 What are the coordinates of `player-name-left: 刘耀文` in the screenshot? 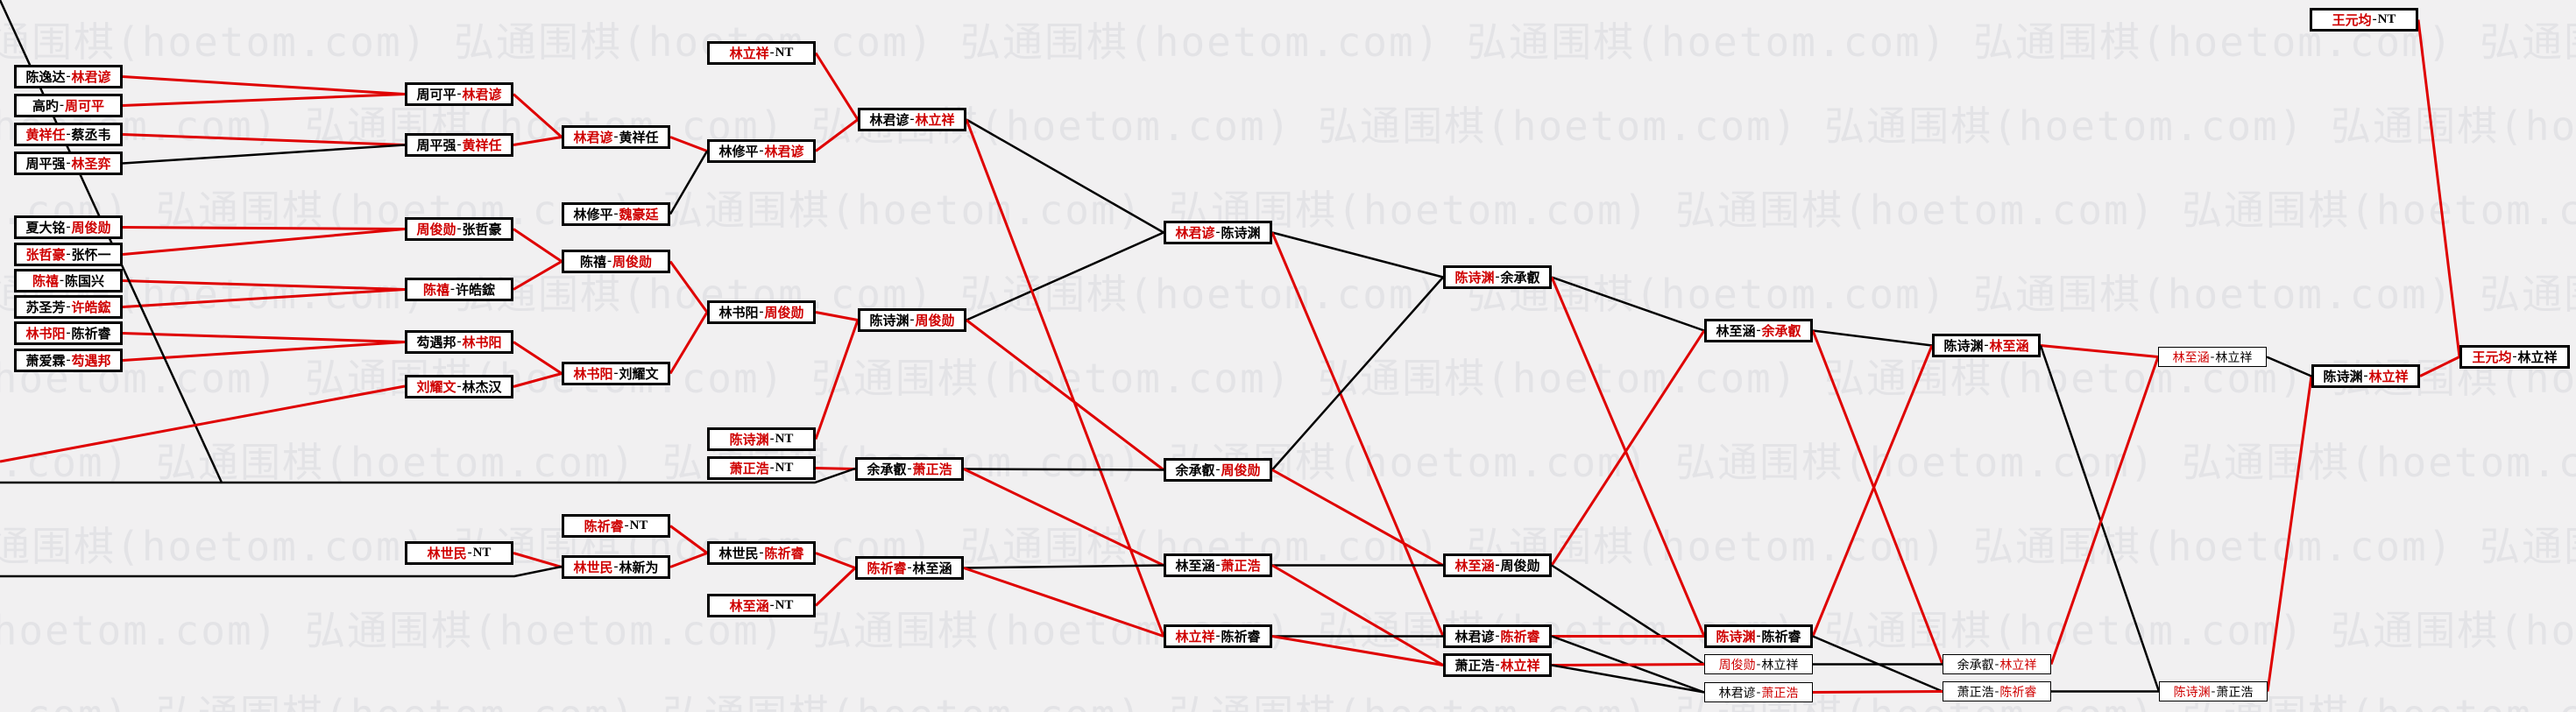 It's located at (436, 388).